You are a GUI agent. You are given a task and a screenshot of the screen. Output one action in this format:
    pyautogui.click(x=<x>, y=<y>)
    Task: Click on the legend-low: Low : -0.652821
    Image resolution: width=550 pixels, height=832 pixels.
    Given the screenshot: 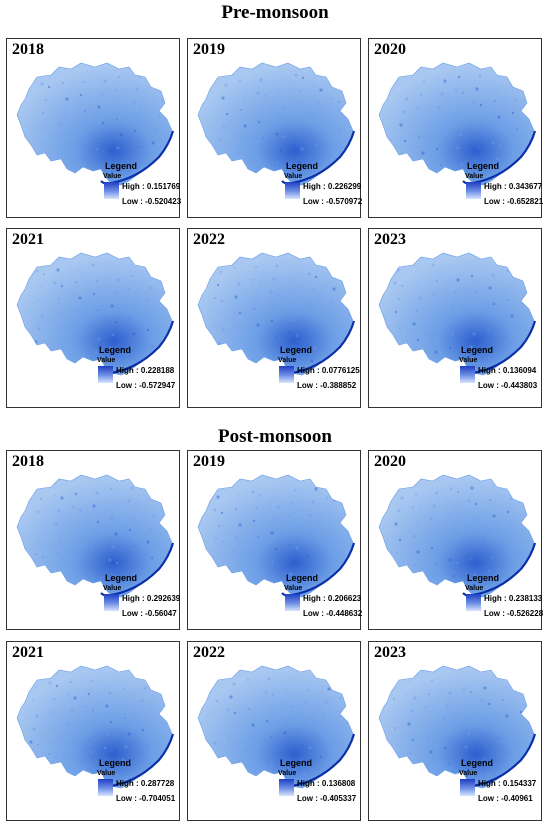 What is the action you would take?
    pyautogui.click(x=514, y=201)
    